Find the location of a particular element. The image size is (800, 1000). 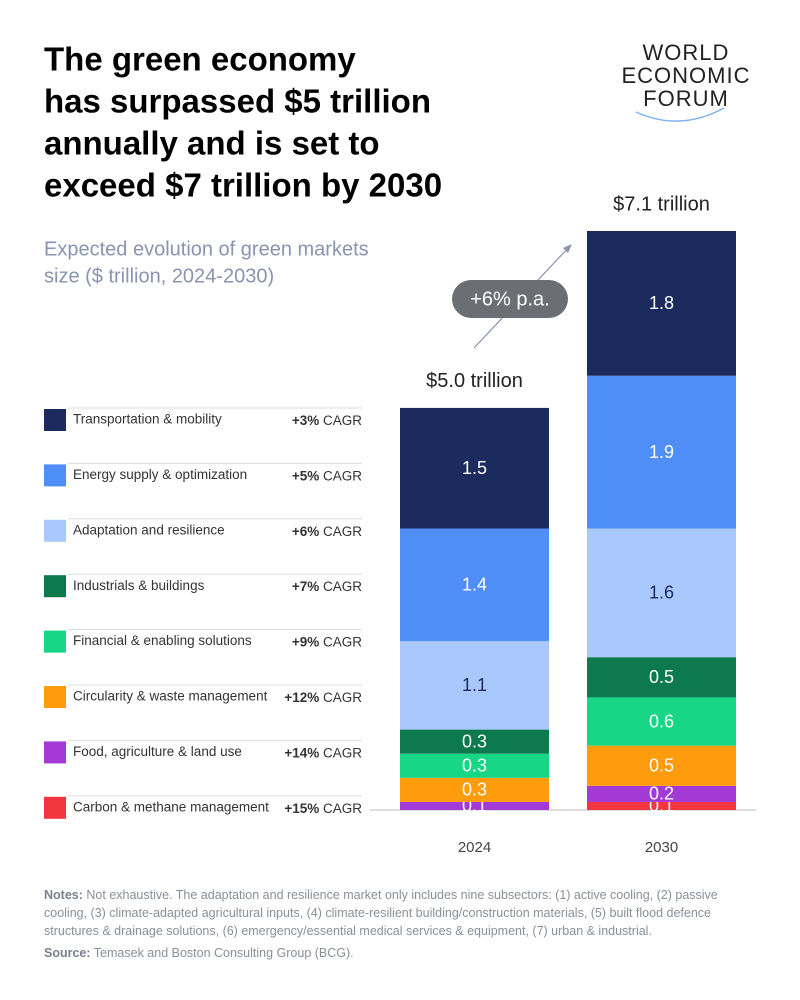

legend-label: Transportation & mobility is located at coordinates (147, 419).